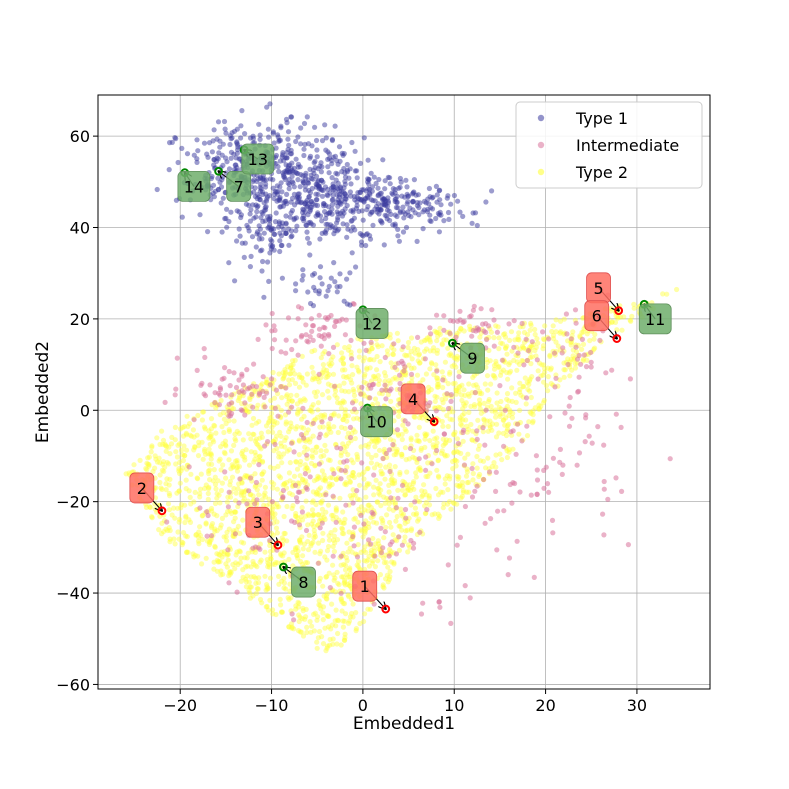 The width and height of the screenshot is (789, 789). I want to click on annotation-label-6: 6, so click(597, 316).